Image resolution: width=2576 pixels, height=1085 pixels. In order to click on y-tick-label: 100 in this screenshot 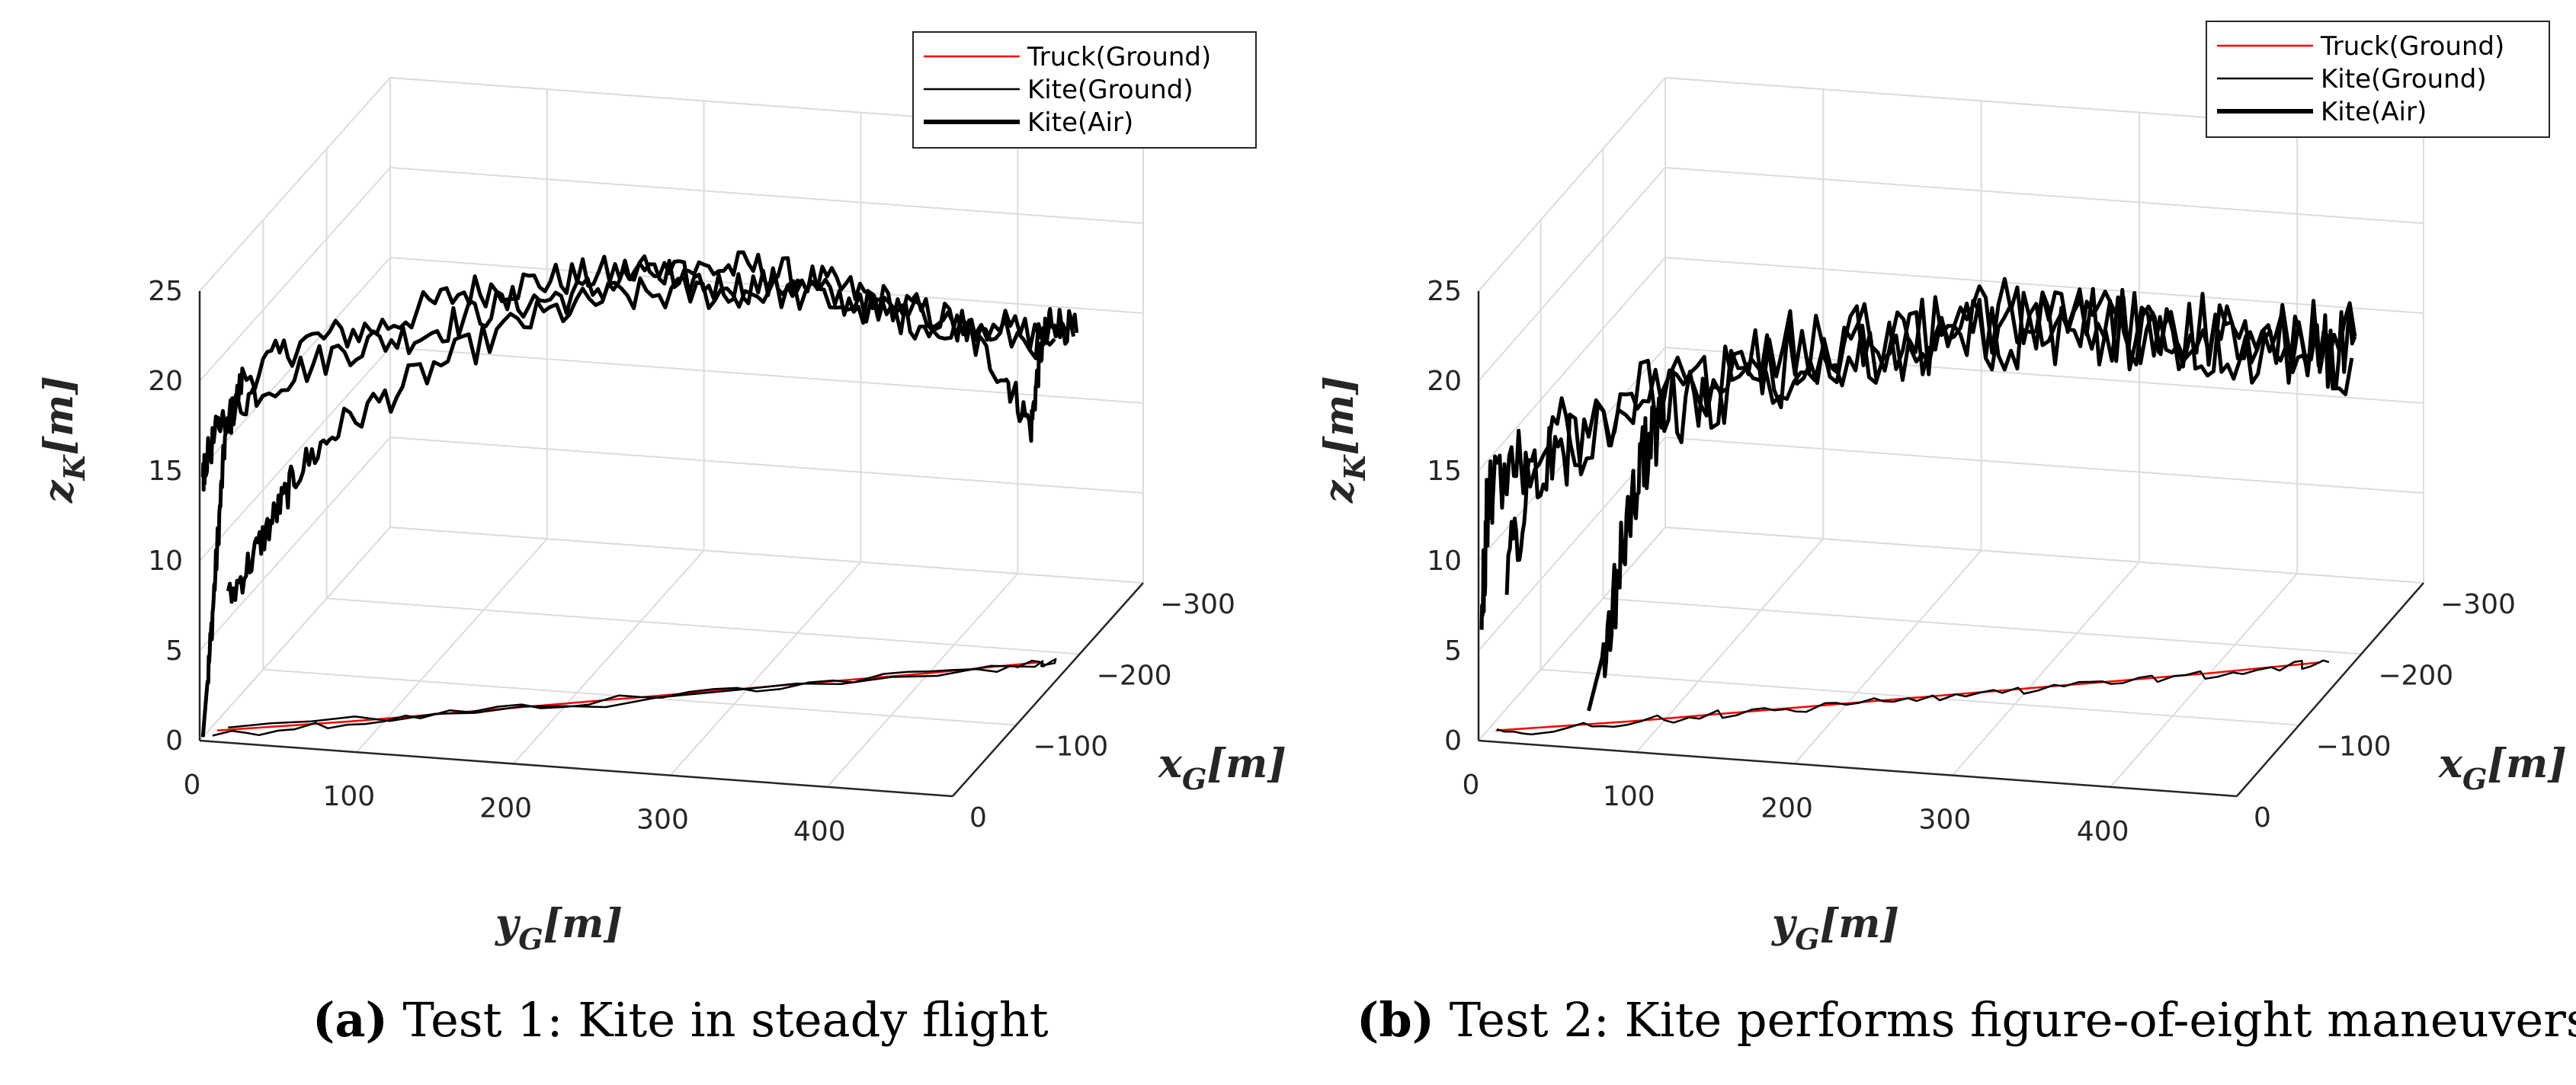, I will do `click(1629, 796)`.